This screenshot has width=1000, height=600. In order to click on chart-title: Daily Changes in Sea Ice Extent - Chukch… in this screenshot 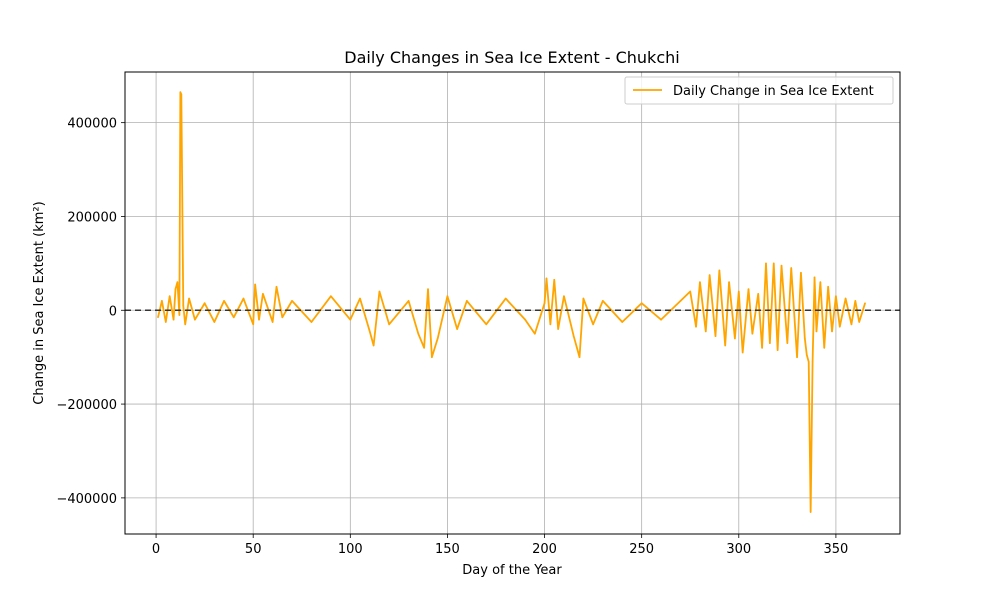, I will do `click(511, 57)`.